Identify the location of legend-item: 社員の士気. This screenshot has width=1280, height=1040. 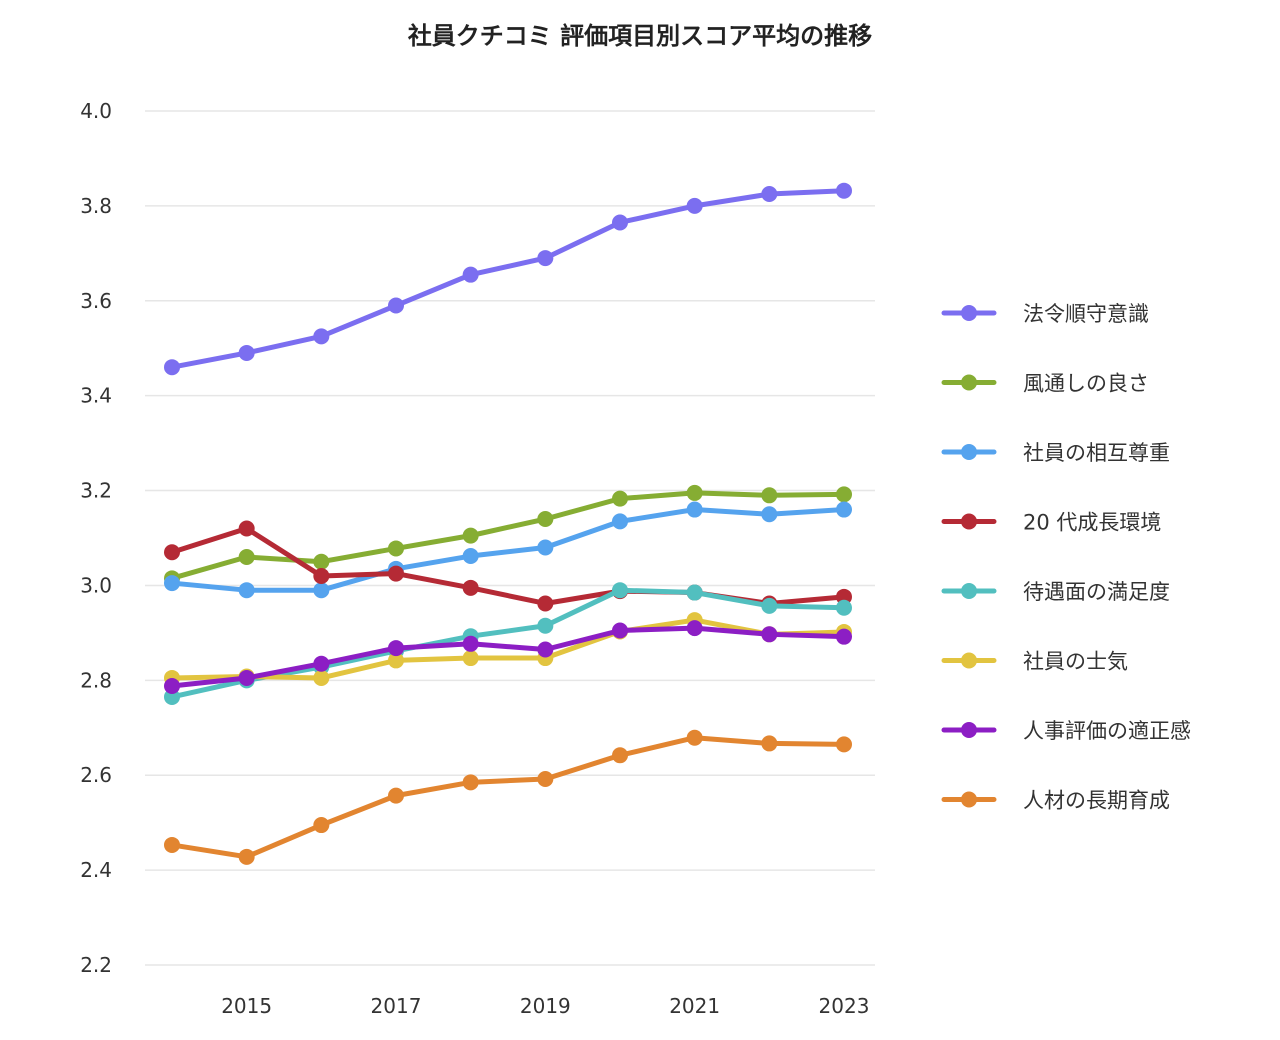
(1034, 662).